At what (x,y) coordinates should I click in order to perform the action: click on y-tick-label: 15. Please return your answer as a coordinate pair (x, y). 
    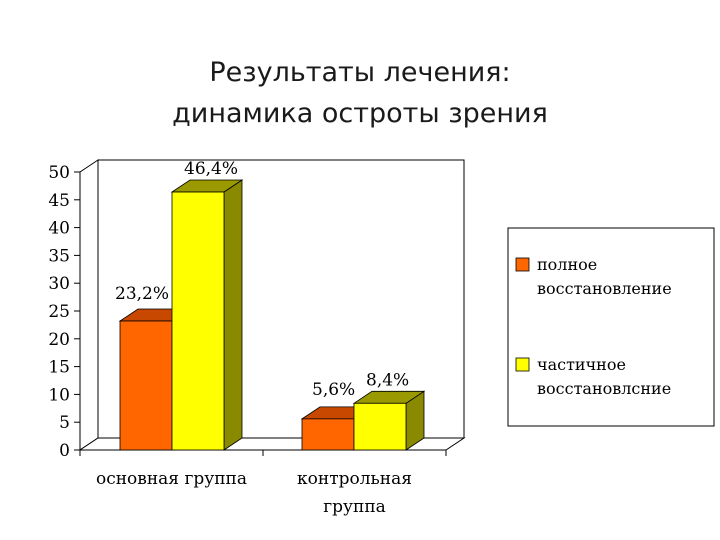
    Looking at the image, I should click on (59, 368).